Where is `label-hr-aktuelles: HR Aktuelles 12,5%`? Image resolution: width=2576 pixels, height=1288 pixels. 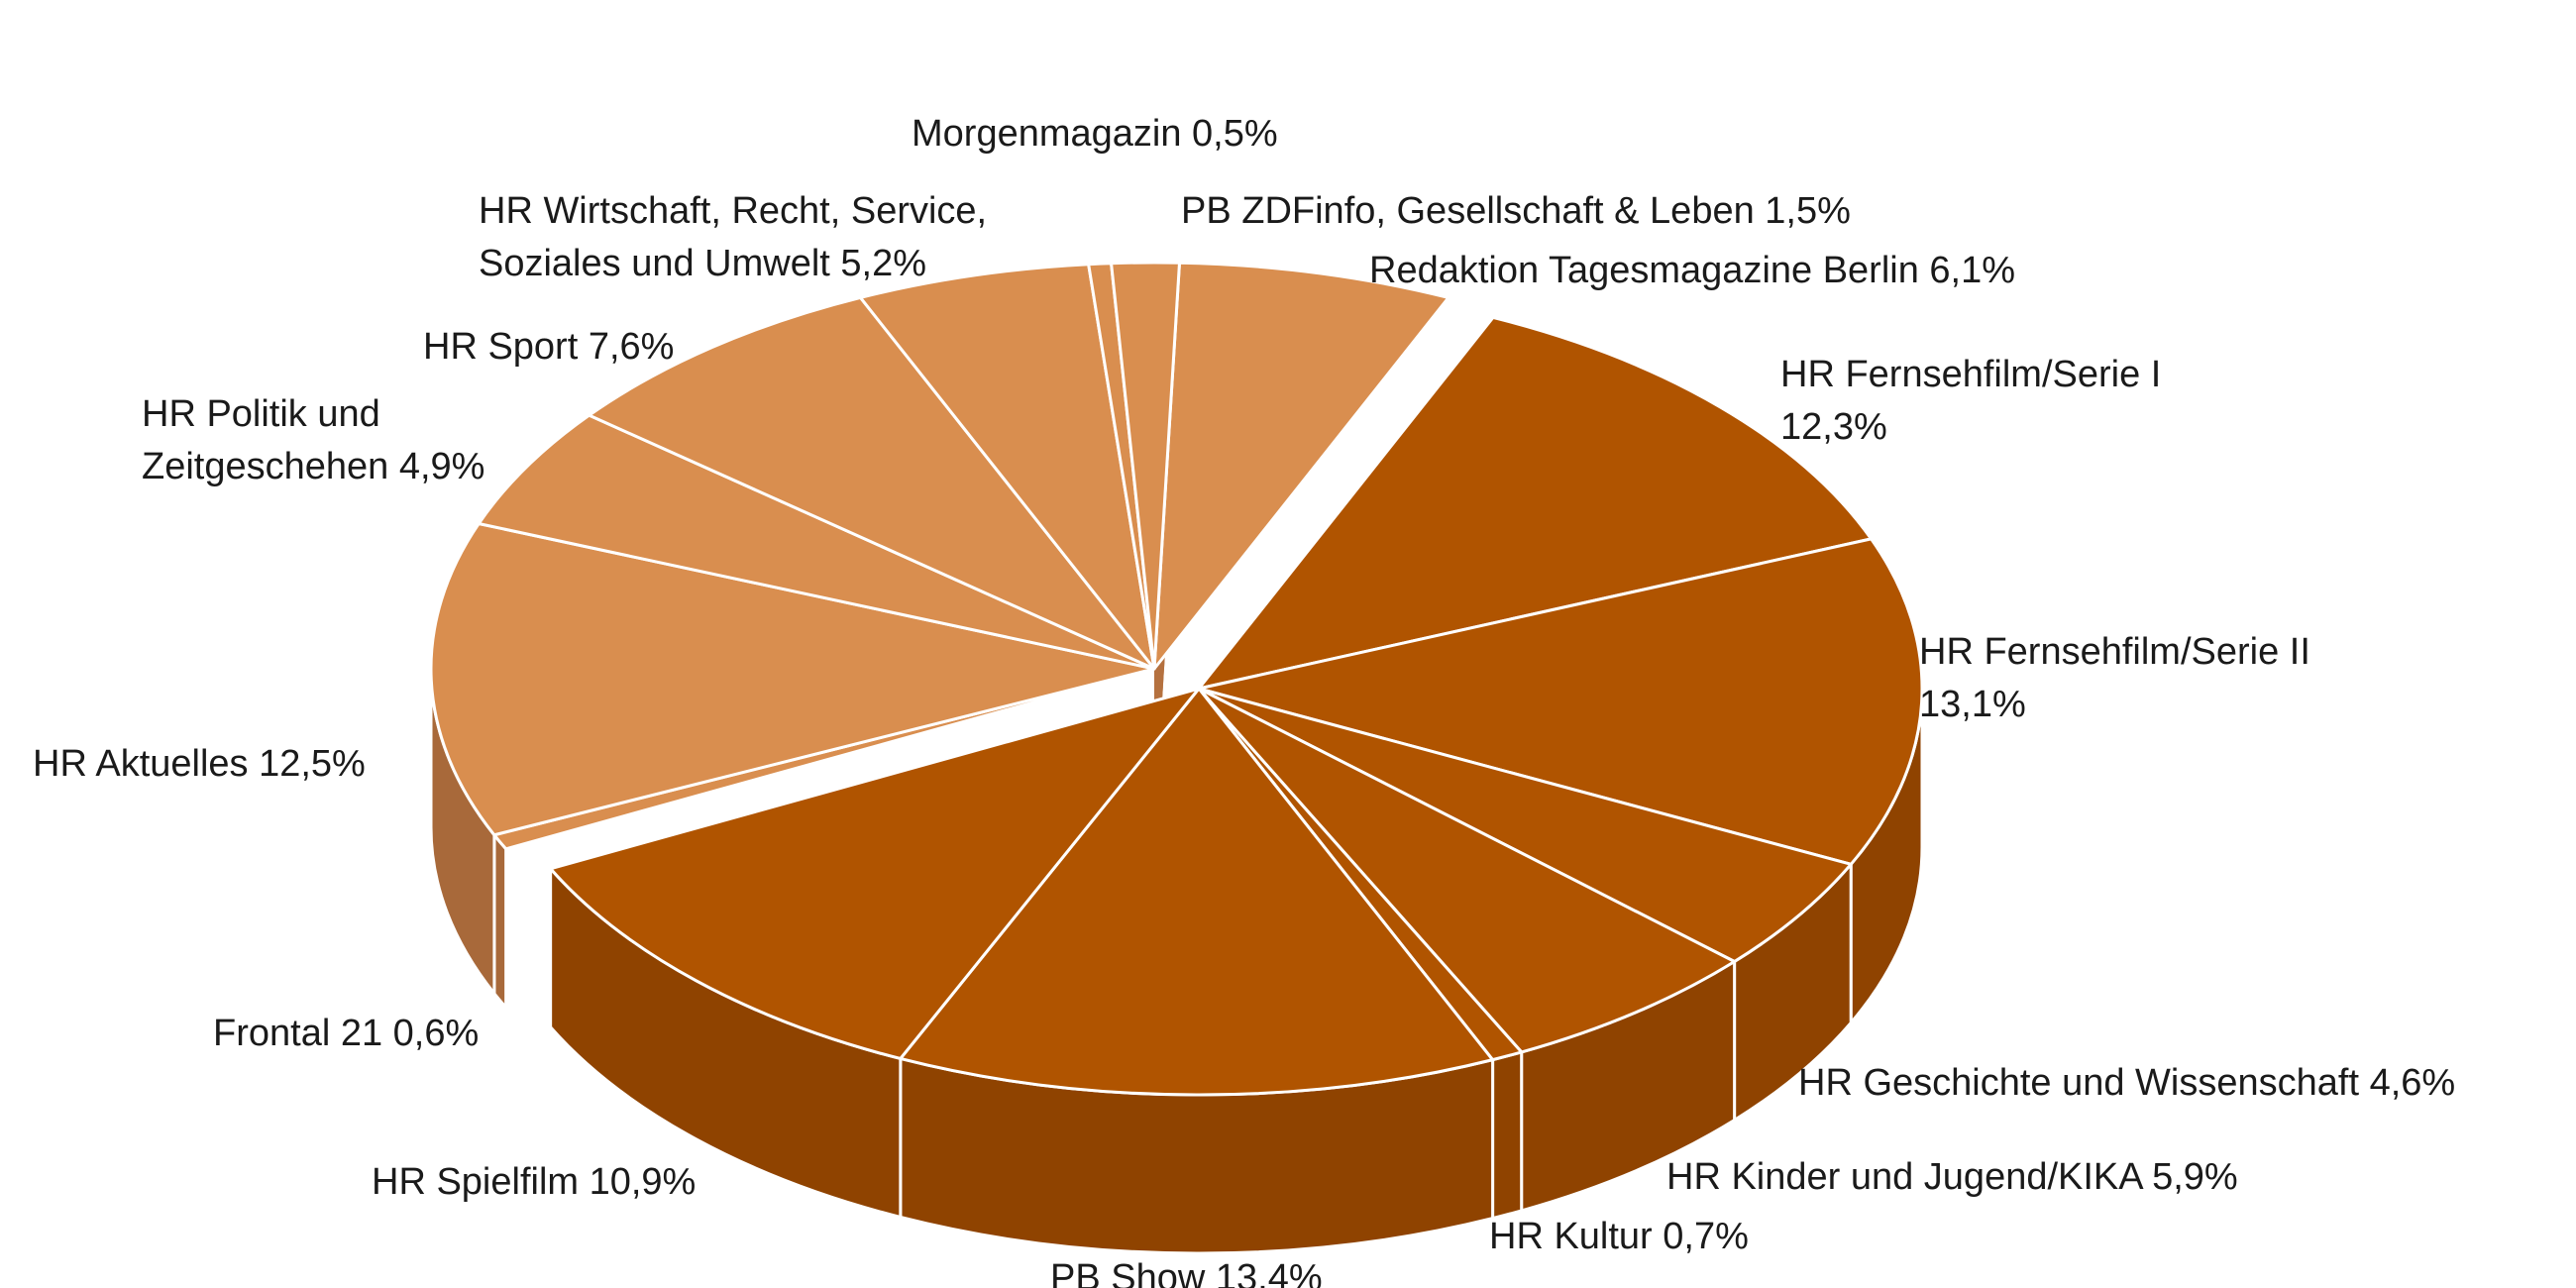 label-hr-aktuelles: HR Aktuelles 12,5% is located at coordinates (200, 764).